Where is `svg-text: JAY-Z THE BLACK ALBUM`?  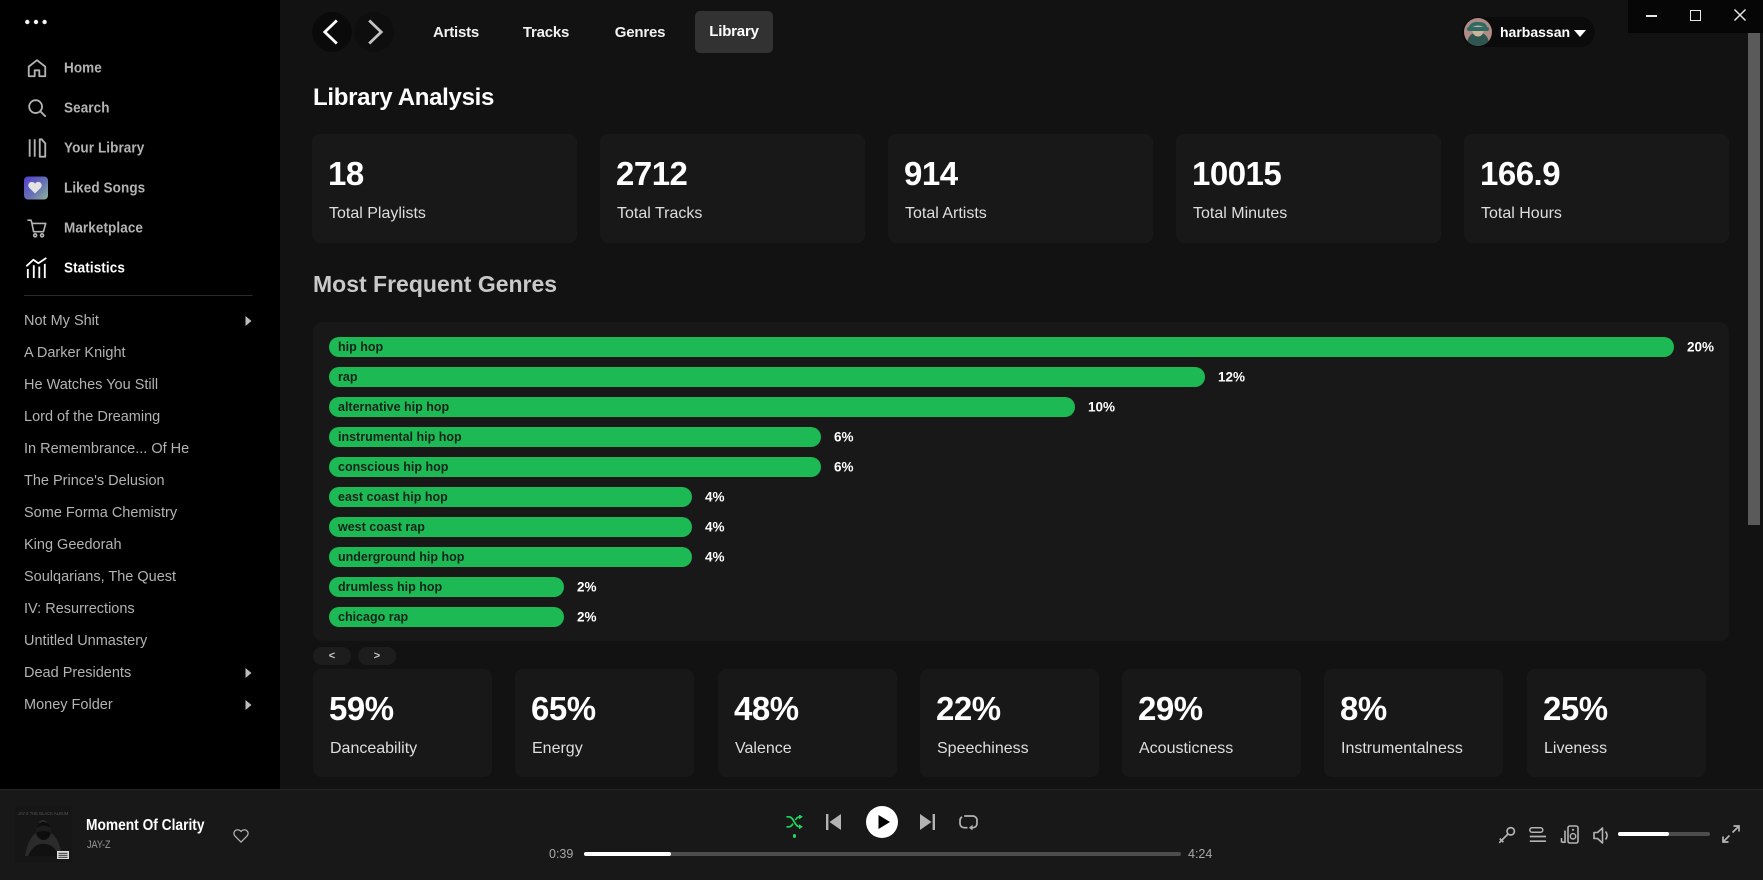 svg-text: JAY-Z THE BLACK ALBUM is located at coordinates (43, 813).